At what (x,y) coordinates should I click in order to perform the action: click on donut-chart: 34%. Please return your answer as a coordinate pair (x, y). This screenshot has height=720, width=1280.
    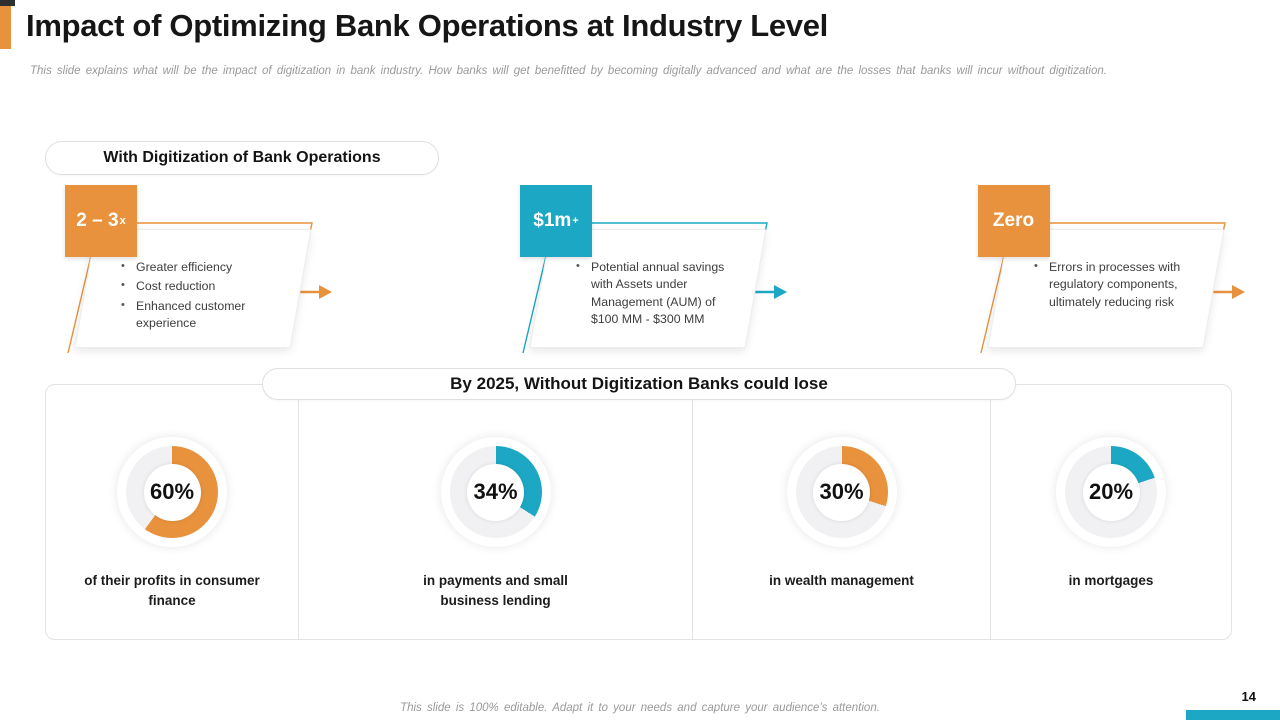
    Looking at the image, I should click on (495, 492).